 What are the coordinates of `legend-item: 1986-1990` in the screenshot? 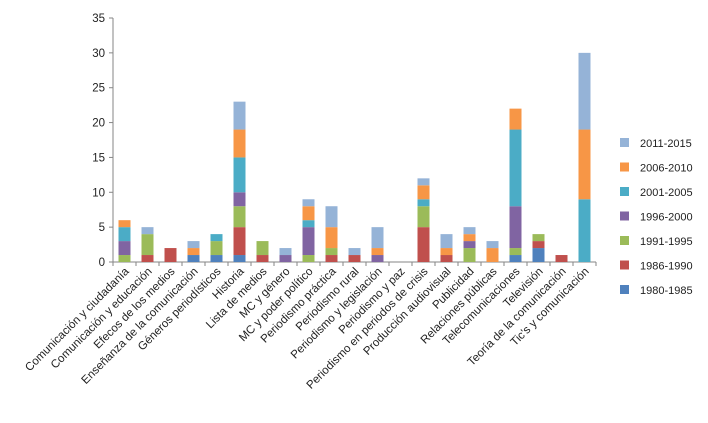 It's located at (656, 266).